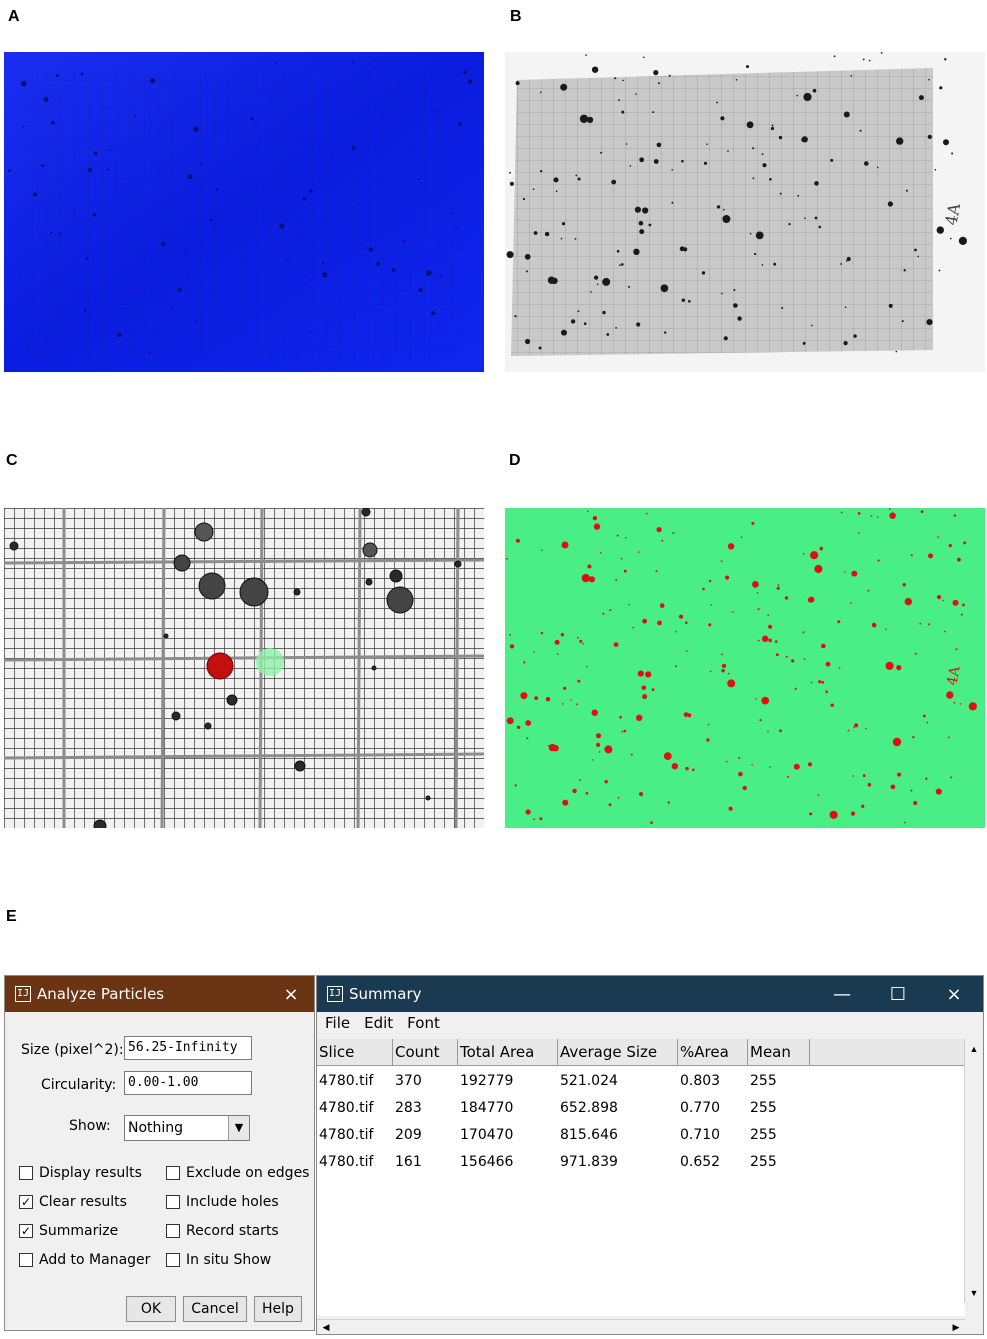  I want to click on scroll-left-icon: ◀, so click(326, 1327).